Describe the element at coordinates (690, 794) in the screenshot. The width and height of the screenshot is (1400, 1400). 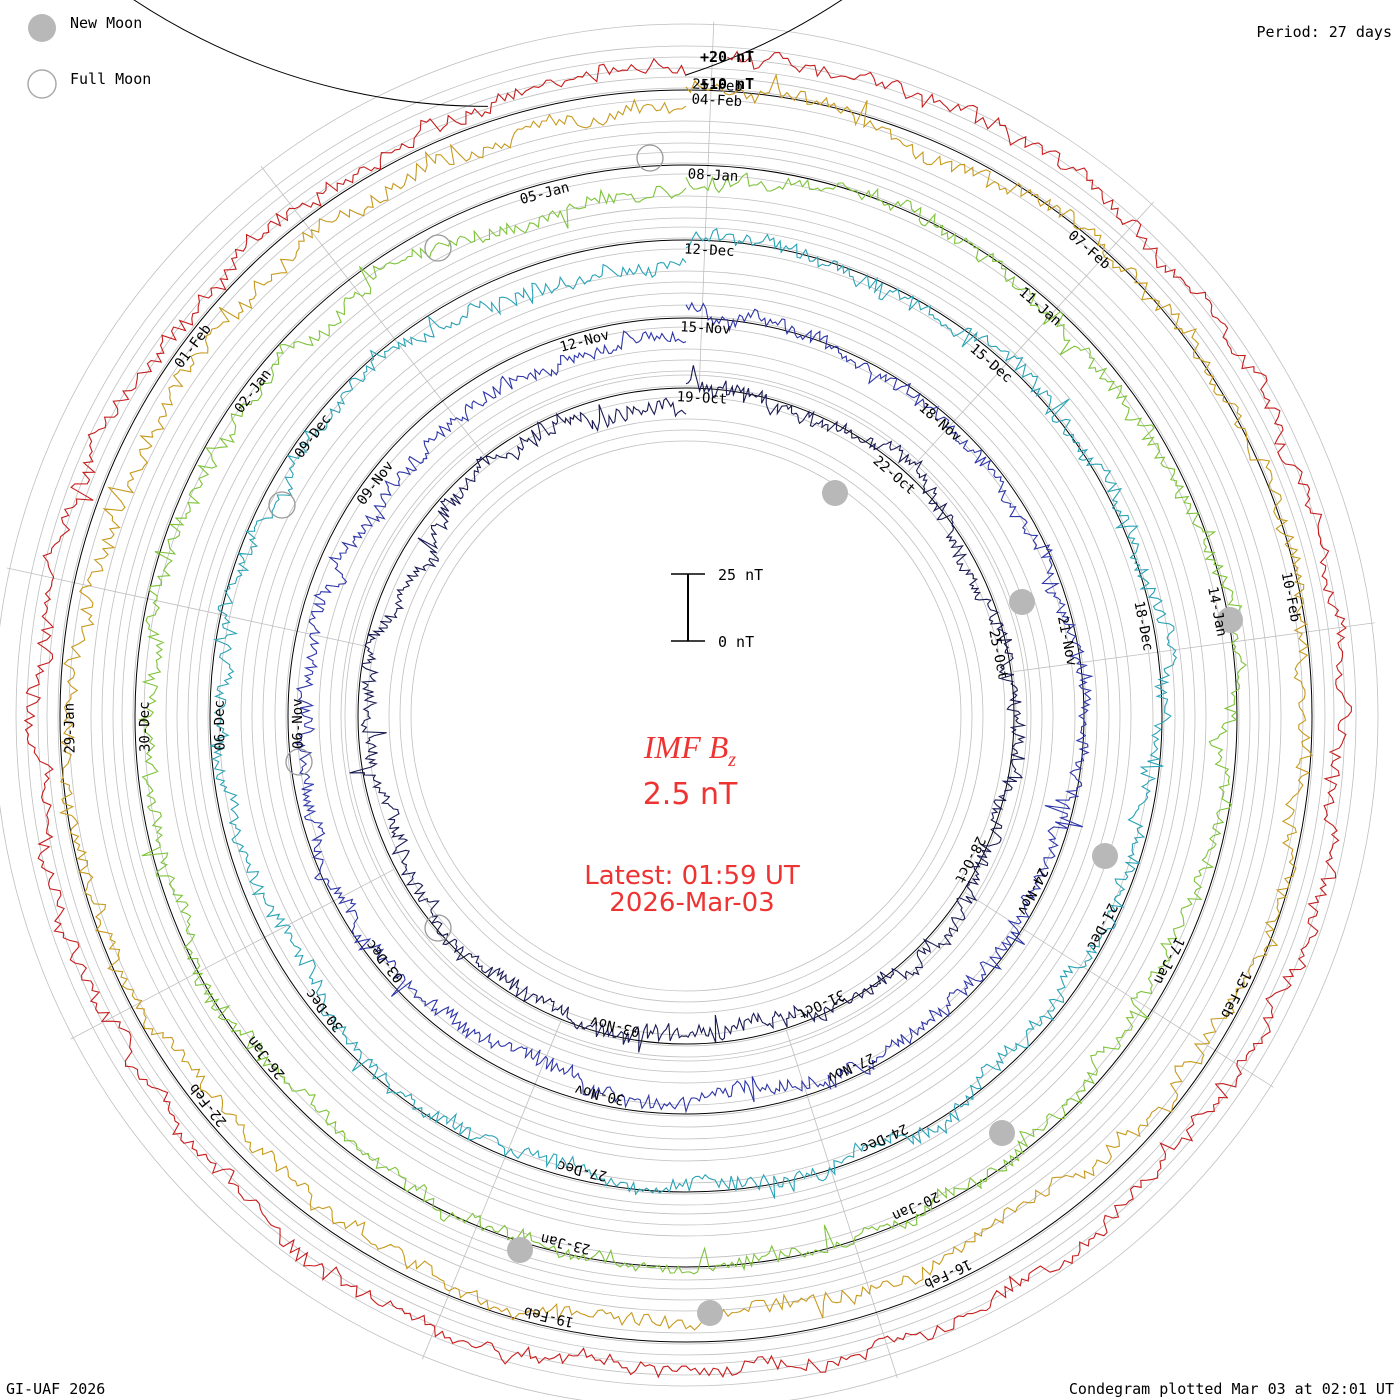
I see `current-value: 2.5 nT` at that location.